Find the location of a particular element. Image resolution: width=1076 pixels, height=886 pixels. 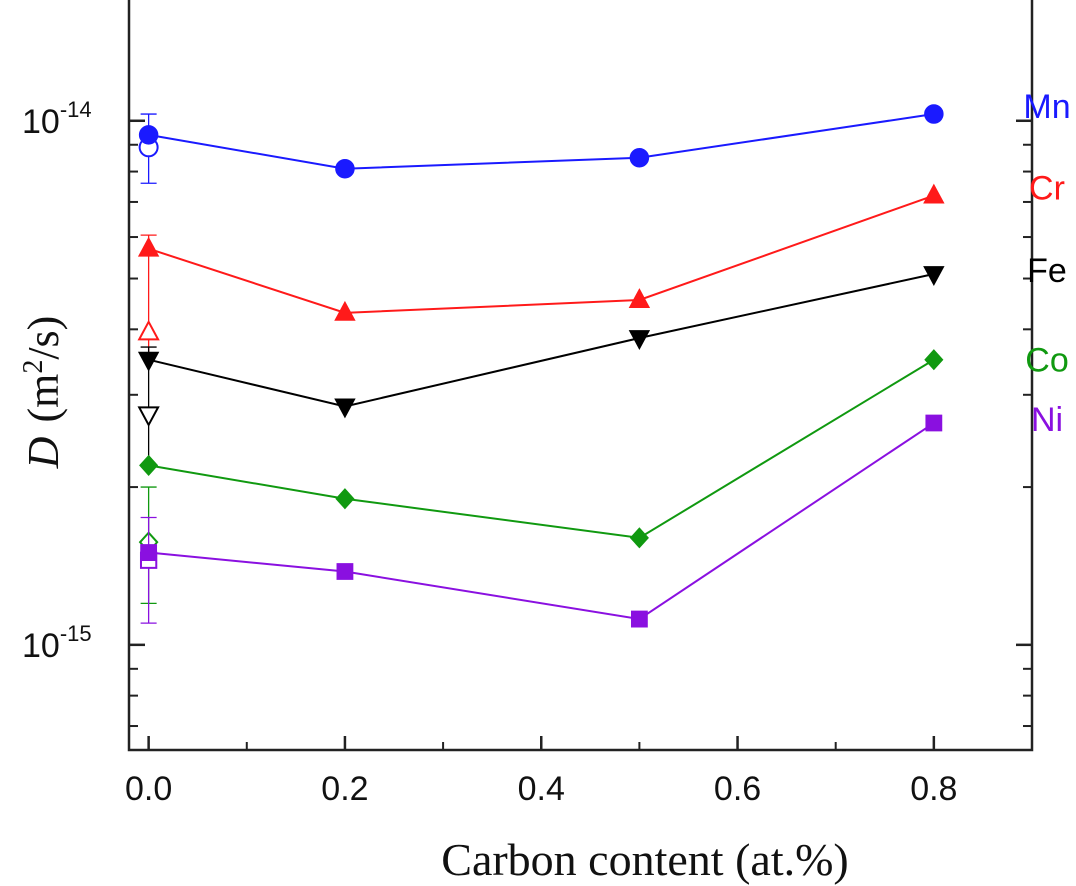

x-tick-label: 0.2 is located at coordinates (344, 789).